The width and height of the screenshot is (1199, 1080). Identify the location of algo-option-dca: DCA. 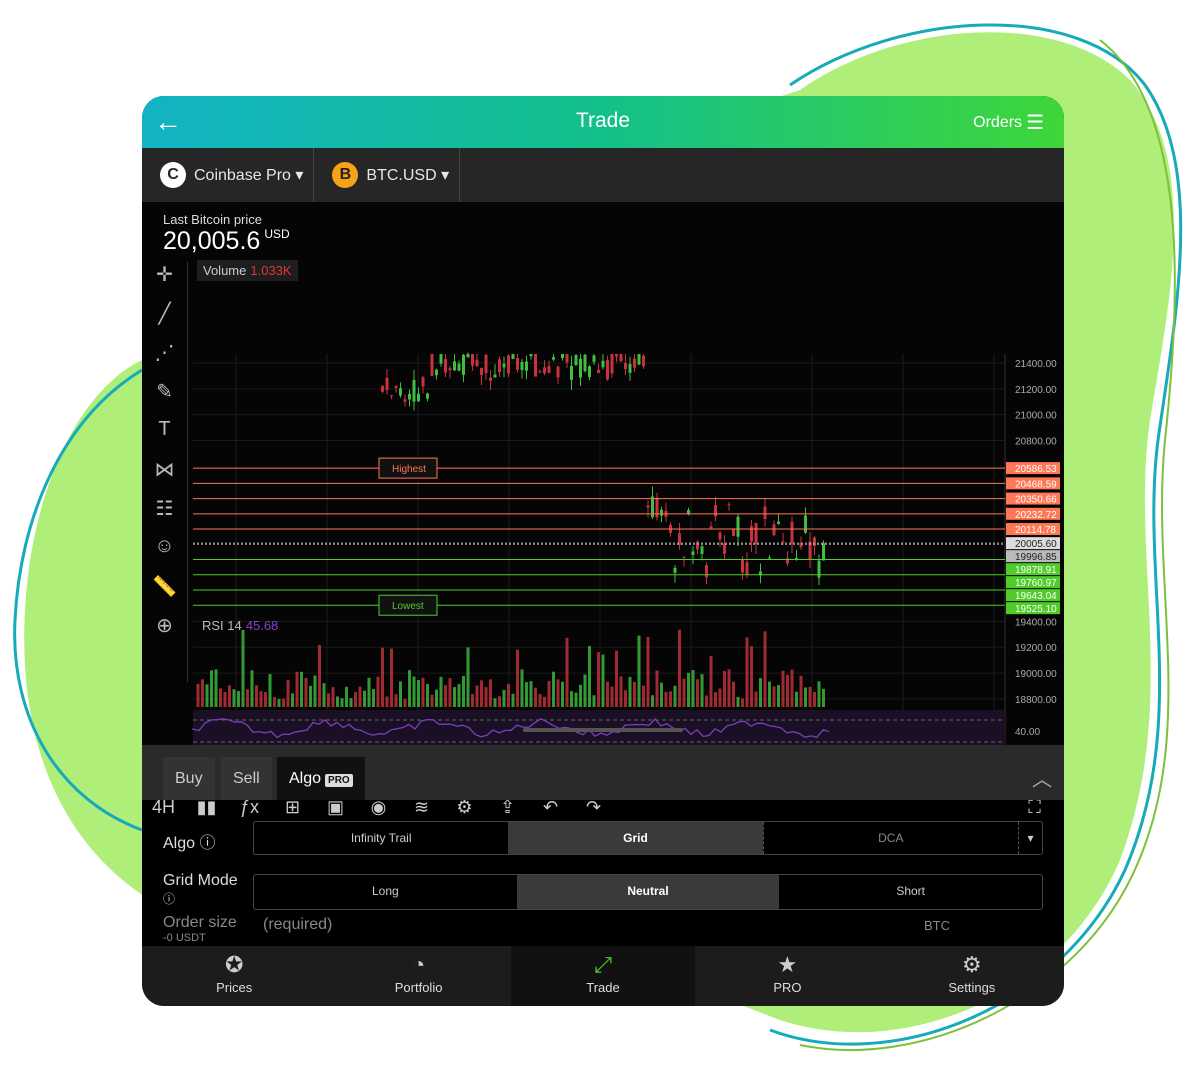
(890, 838).